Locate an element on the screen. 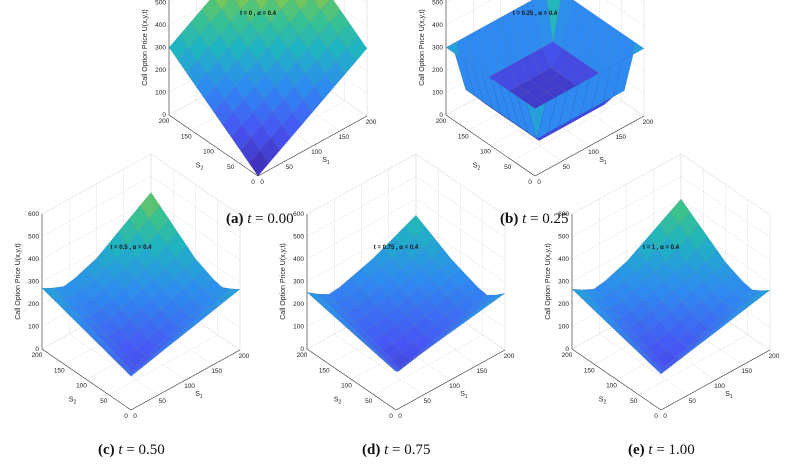  caption-tag: (c) is located at coordinates (106, 450).